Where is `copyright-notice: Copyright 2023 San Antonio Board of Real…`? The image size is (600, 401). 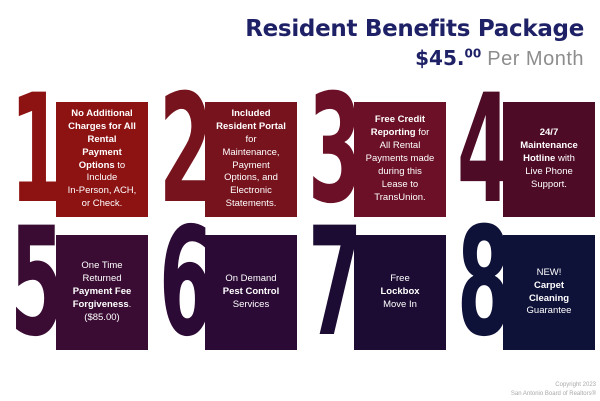
copyright-notice: Copyright 2023 San Antonio Board of Real… is located at coordinates (553, 389).